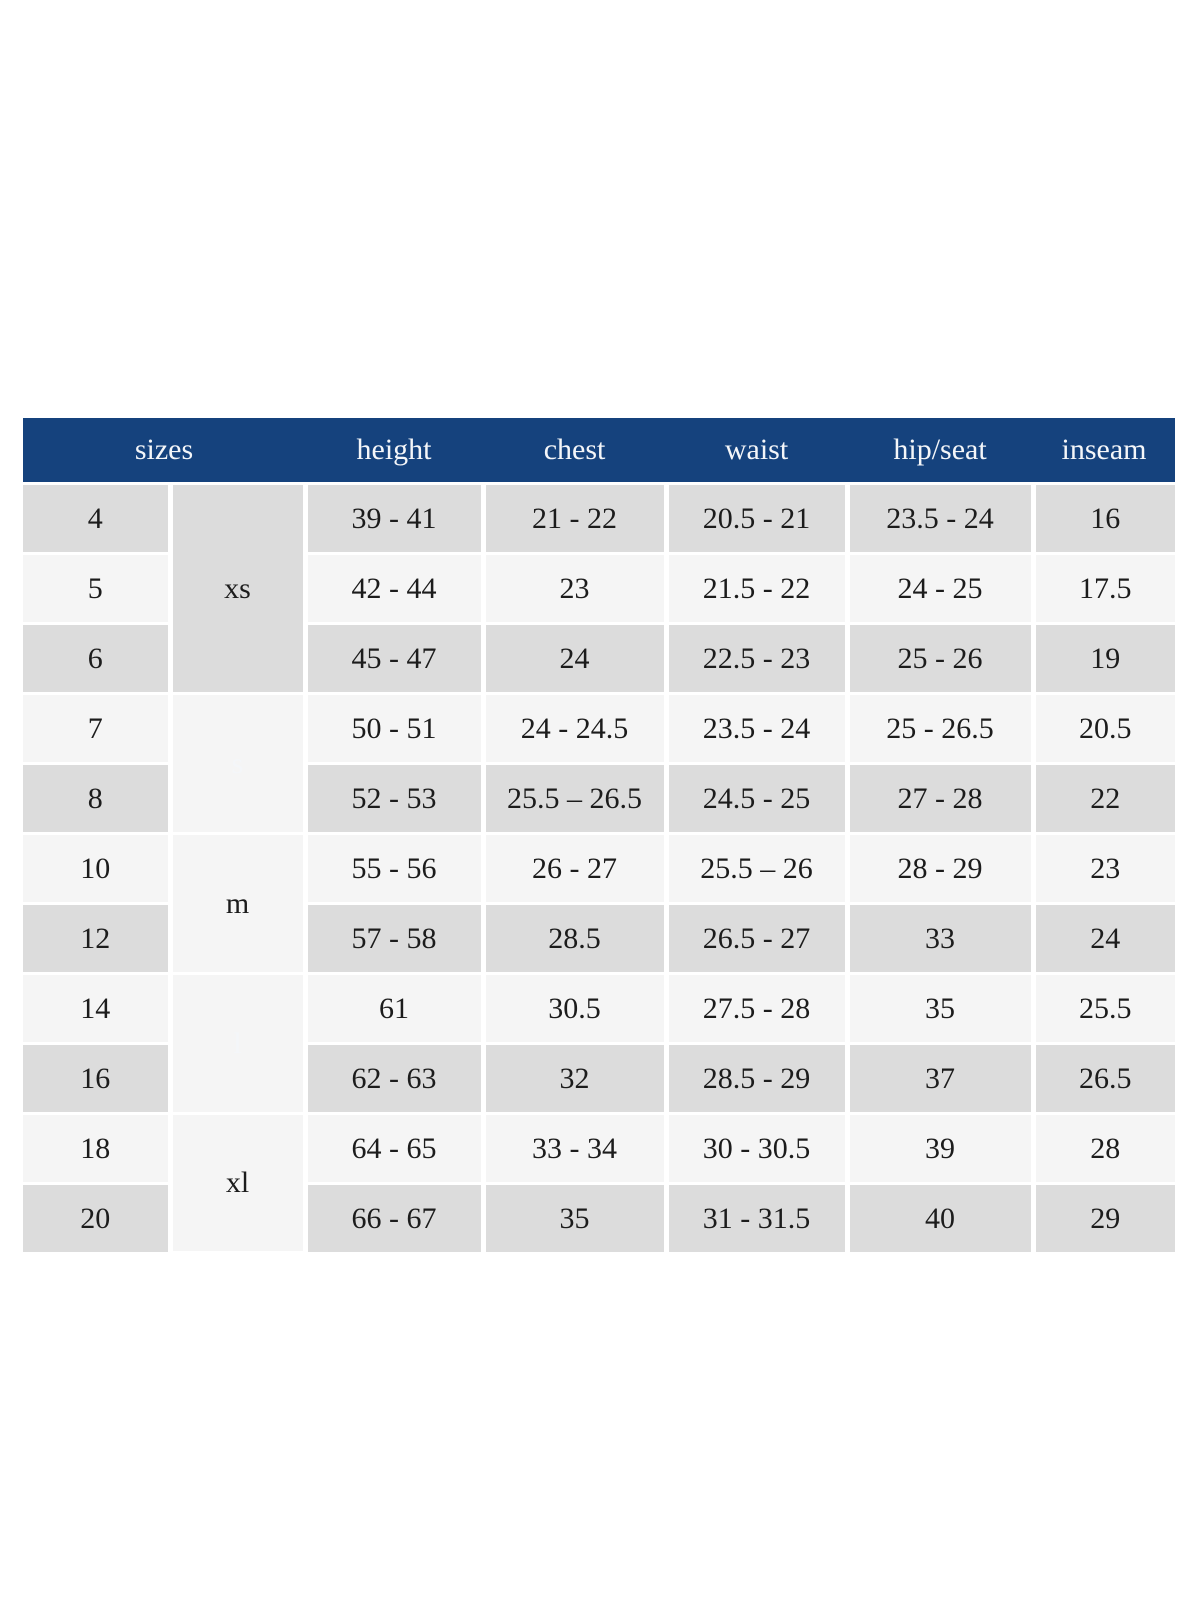  I want to click on inseam-cell: 19, so click(1103, 658).